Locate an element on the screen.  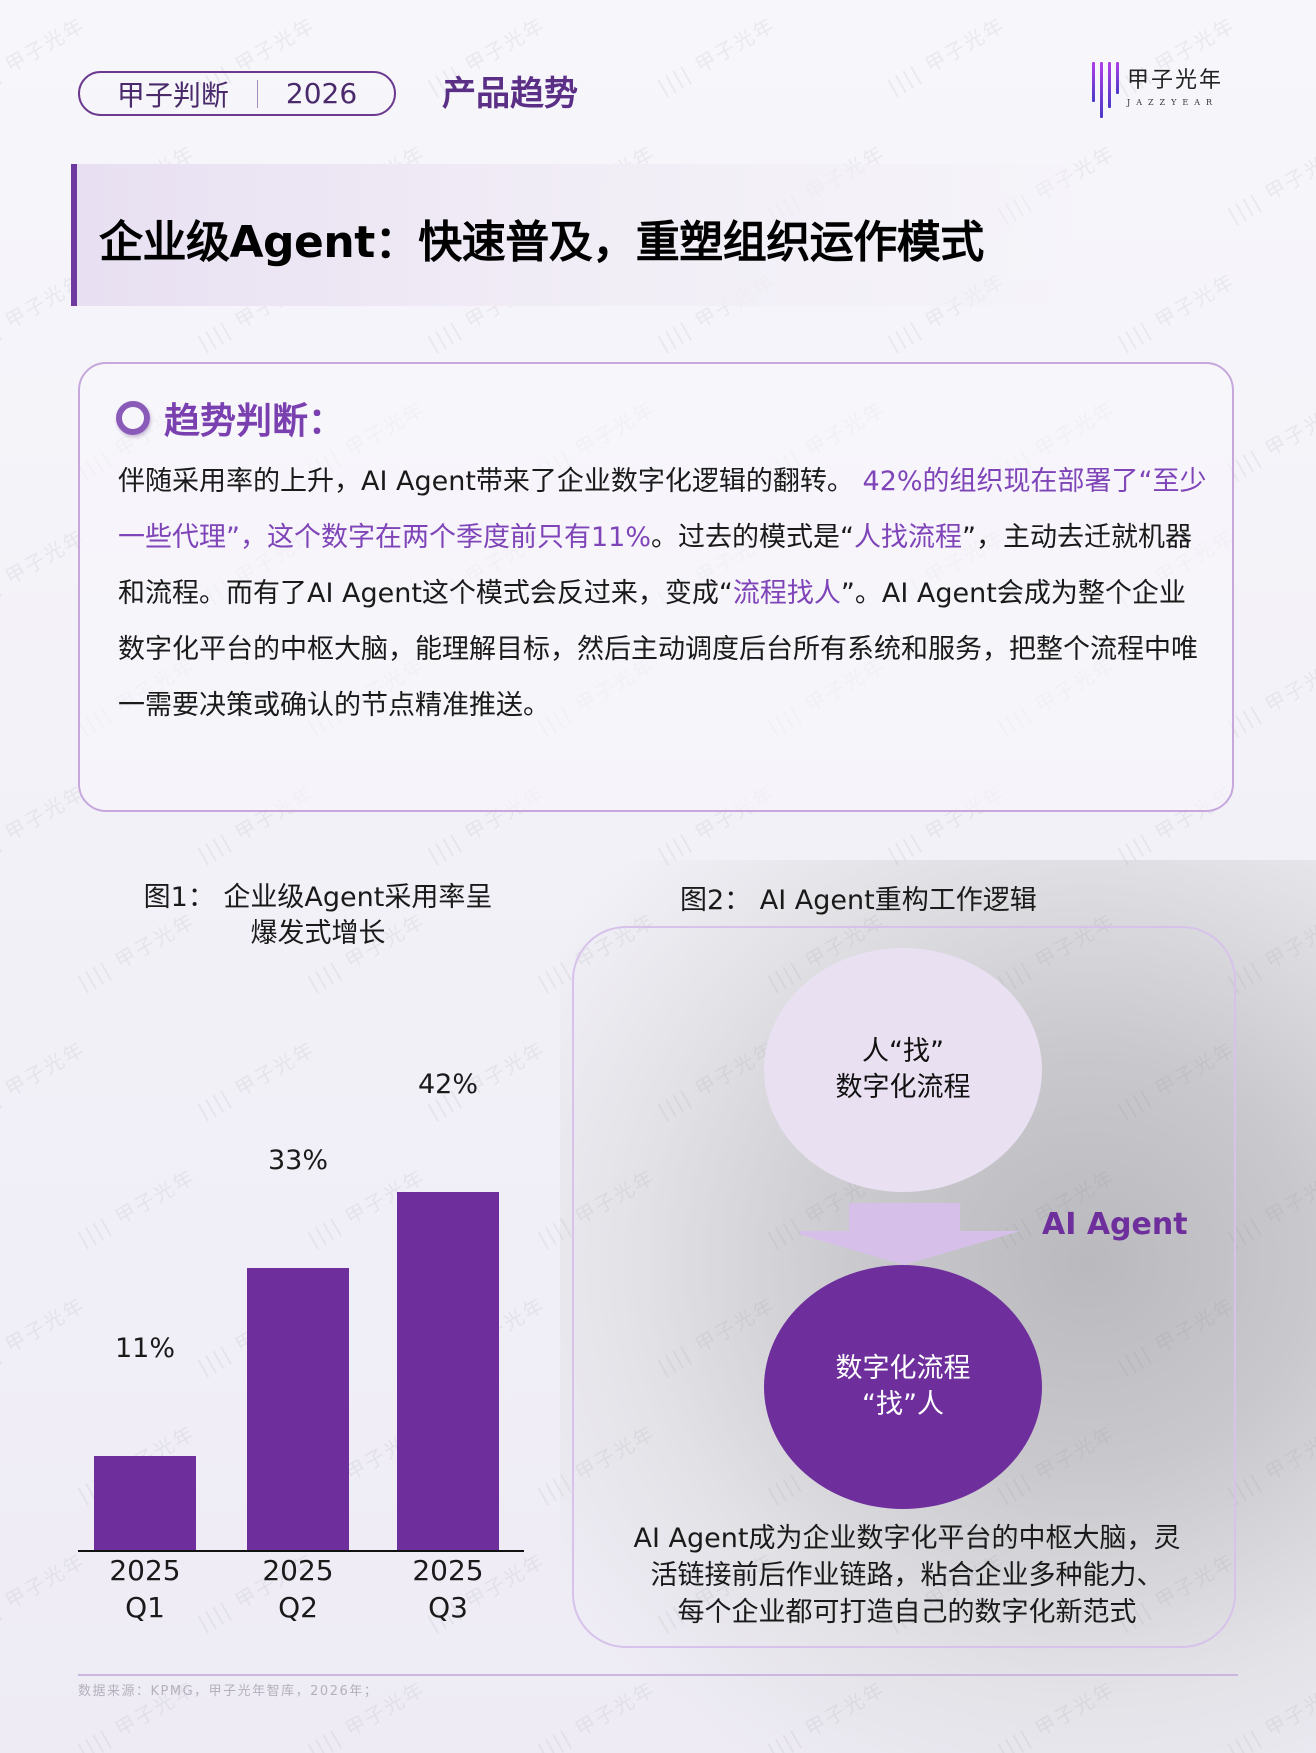
arrow-label: AI Agent is located at coordinates (1115, 1224).